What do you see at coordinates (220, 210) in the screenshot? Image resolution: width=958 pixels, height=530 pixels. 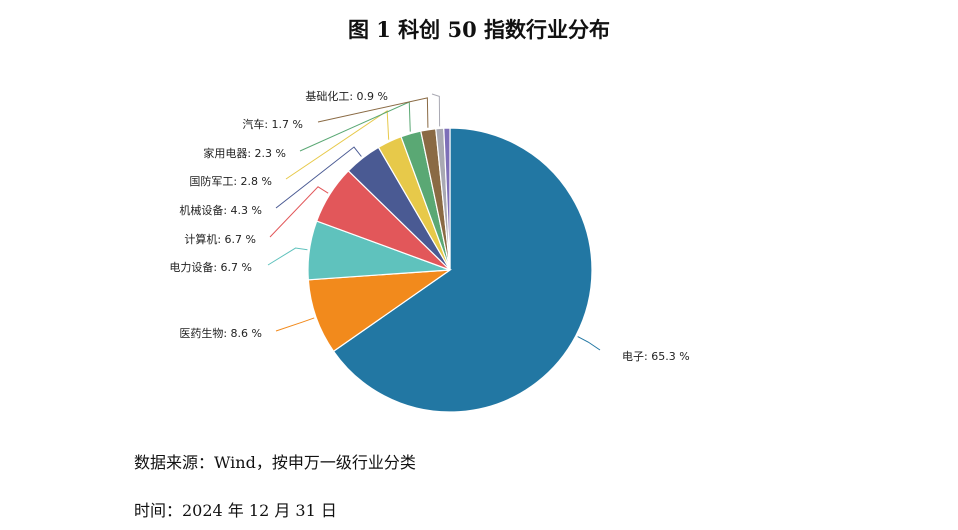 I see `data-label: 机械设备: 4.3 %` at bounding box center [220, 210].